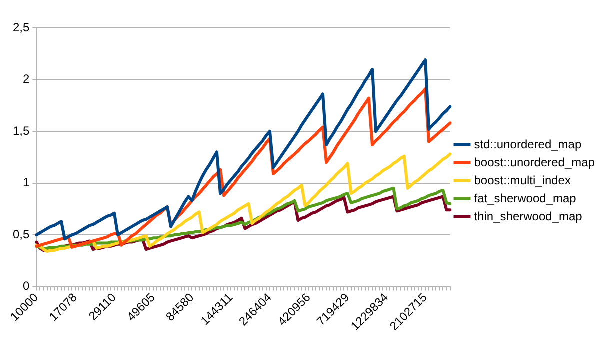 This screenshot has width=605, height=340. I want to click on legend-label: fat_sherwood_map, so click(525, 198).